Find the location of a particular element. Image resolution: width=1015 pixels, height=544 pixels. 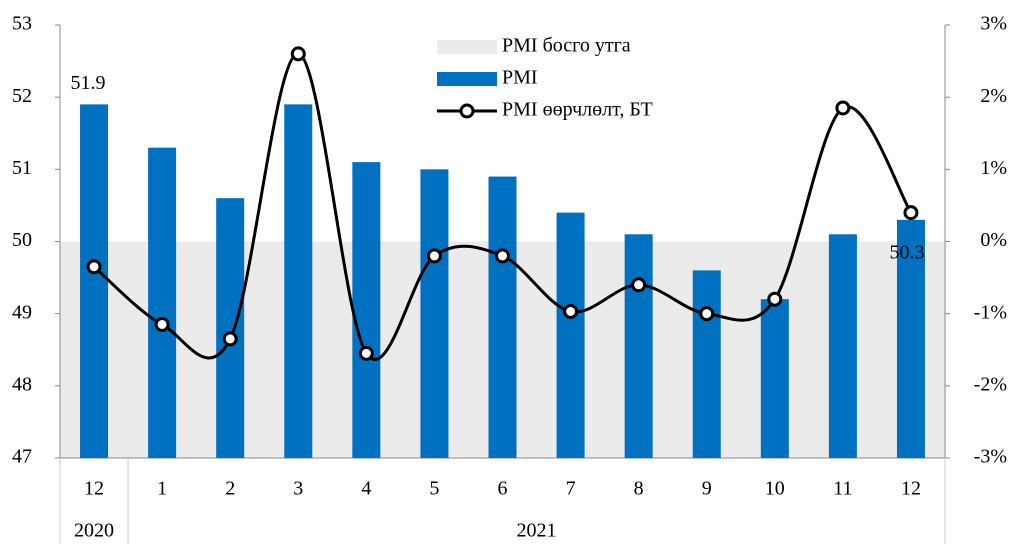

y2-tick-label: 1% is located at coordinates (993, 168).